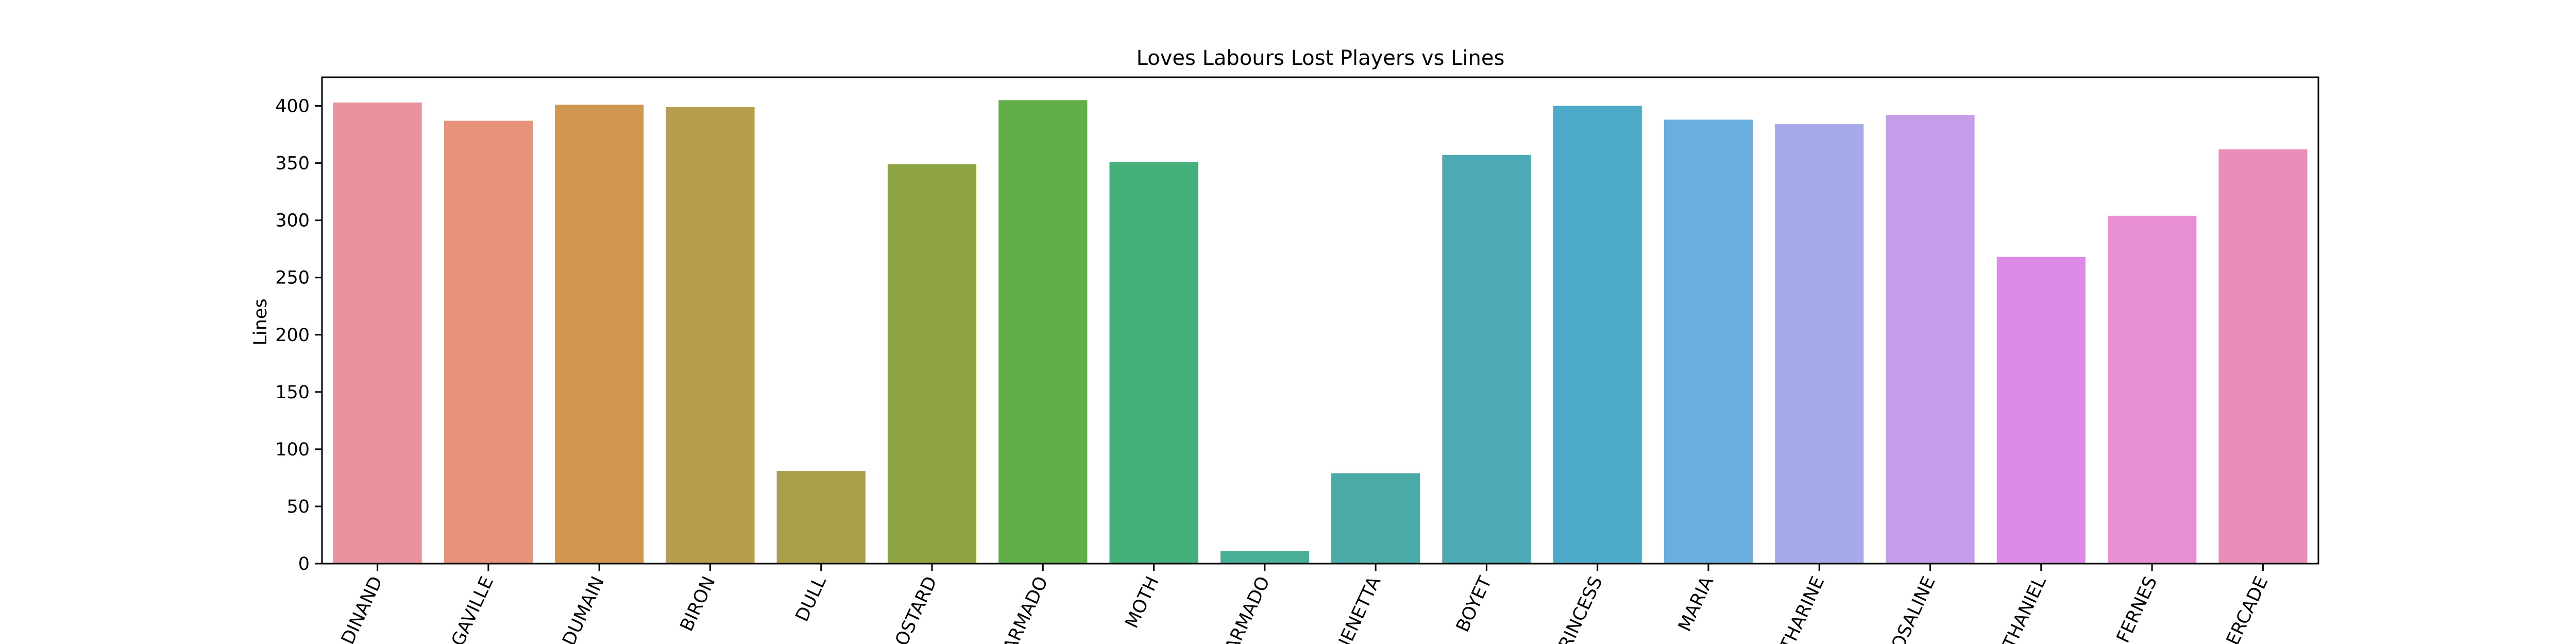  I want to click on x-tick-label: MOTH, so click(1142, 602).